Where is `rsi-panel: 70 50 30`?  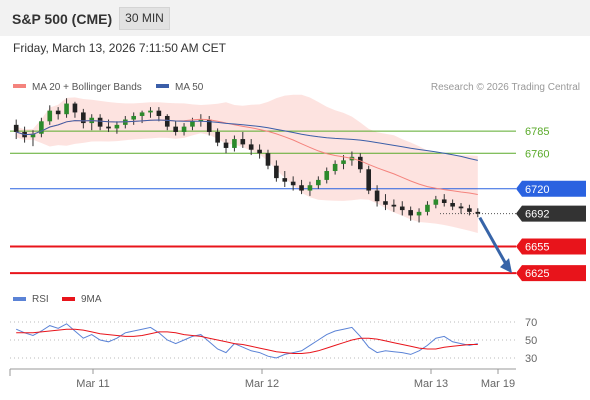 rsi-panel: 70 50 30 is located at coordinates (273, 341).